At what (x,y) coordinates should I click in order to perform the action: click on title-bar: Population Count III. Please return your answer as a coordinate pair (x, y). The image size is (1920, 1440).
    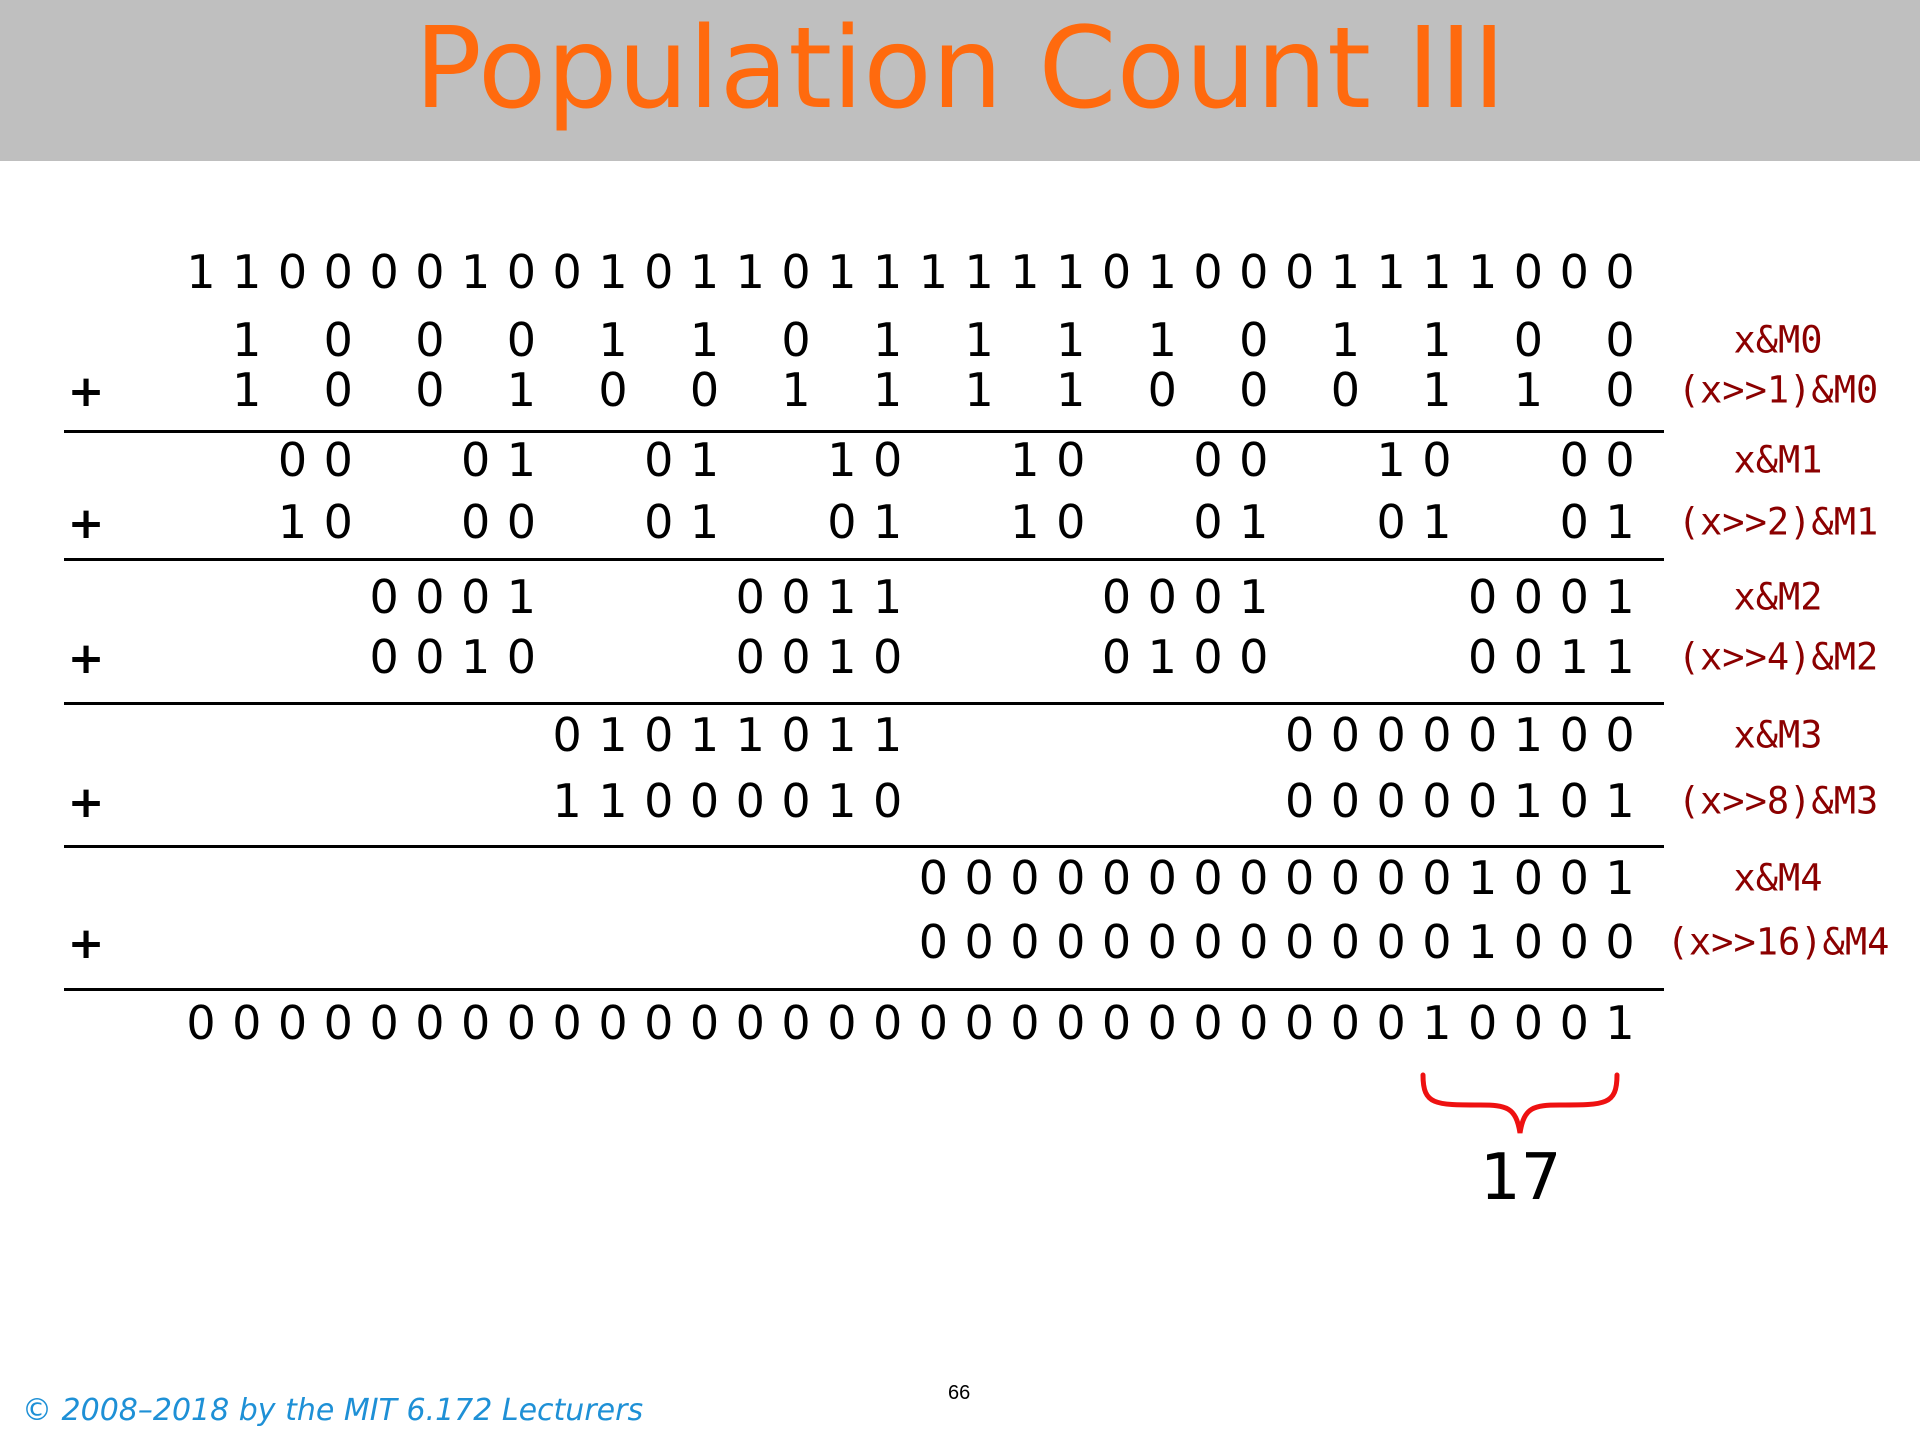
    Looking at the image, I should click on (960, 80).